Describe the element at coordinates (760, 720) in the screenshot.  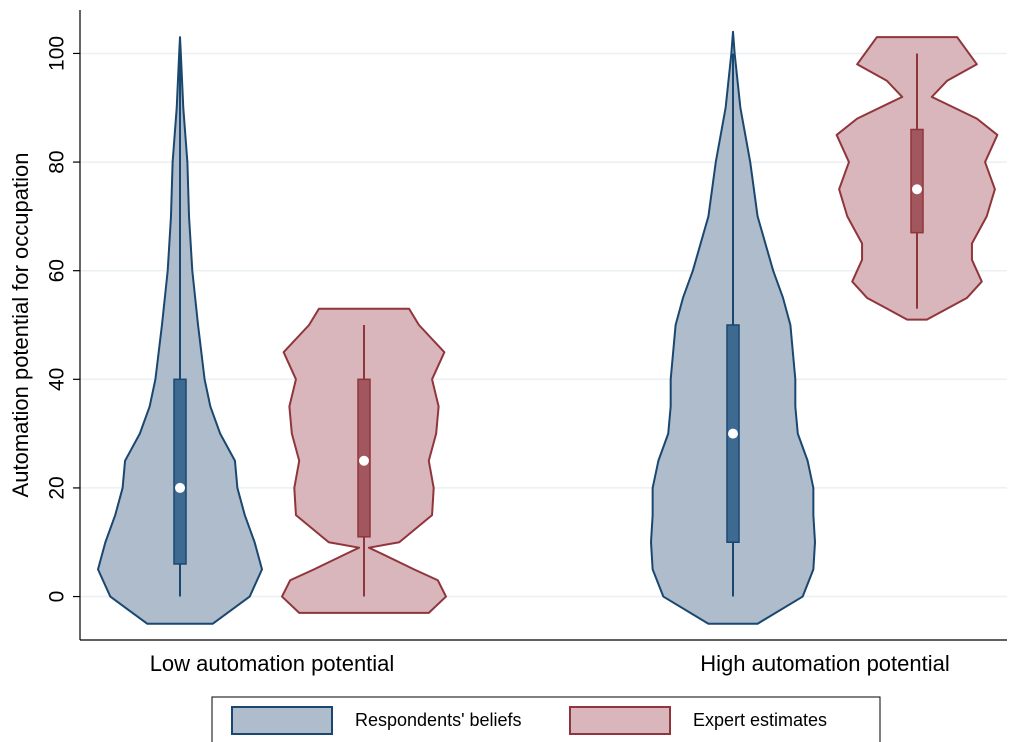
I see `legend-label: Expert estimates` at that location.